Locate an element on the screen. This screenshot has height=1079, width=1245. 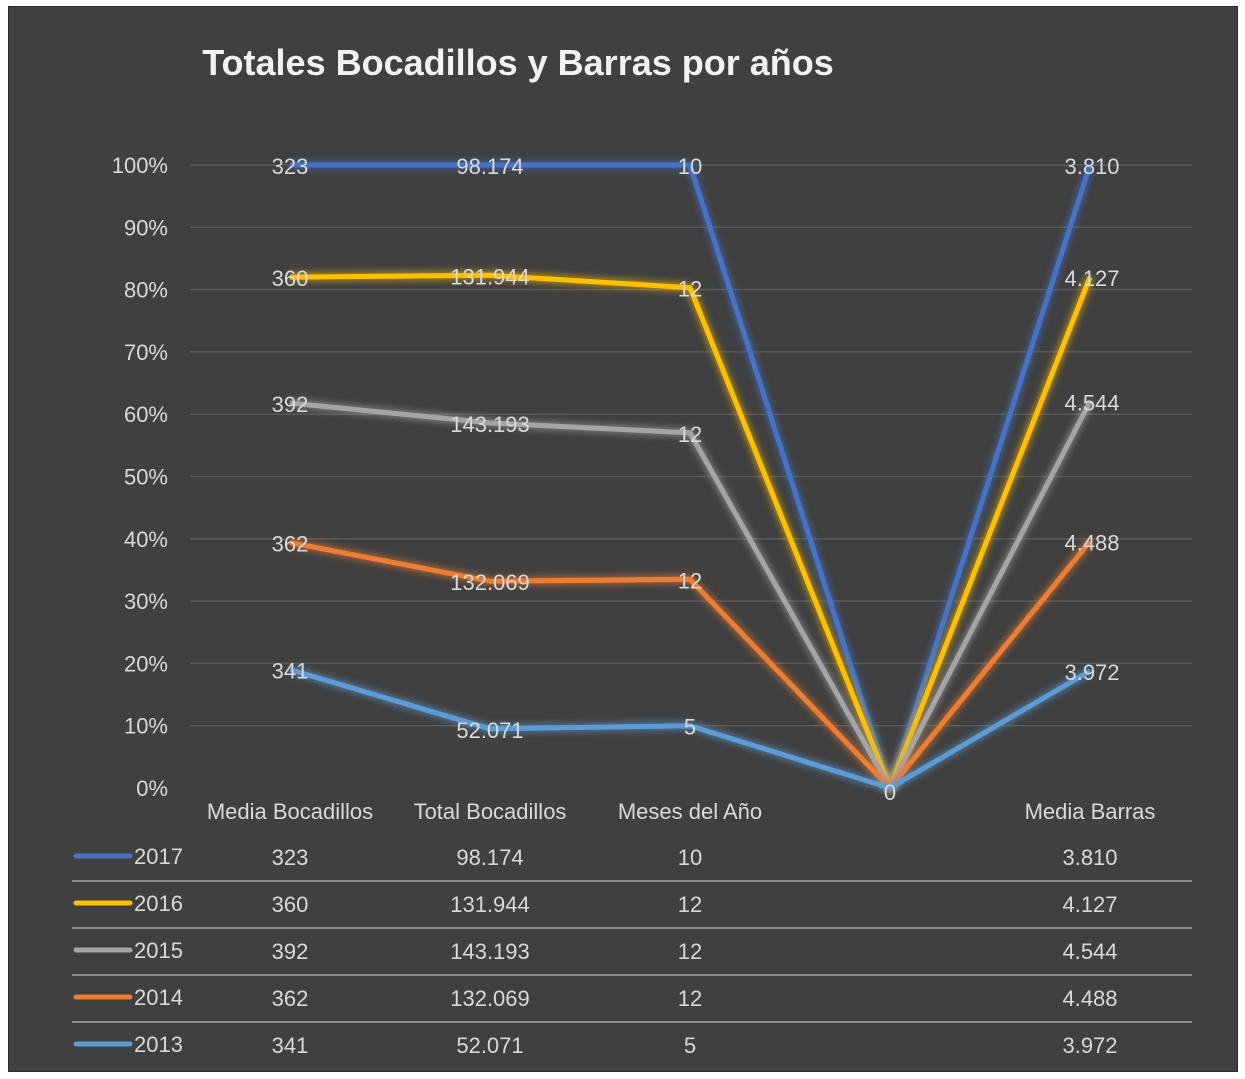
data-label: 392 is located at coordinates (290, 404).